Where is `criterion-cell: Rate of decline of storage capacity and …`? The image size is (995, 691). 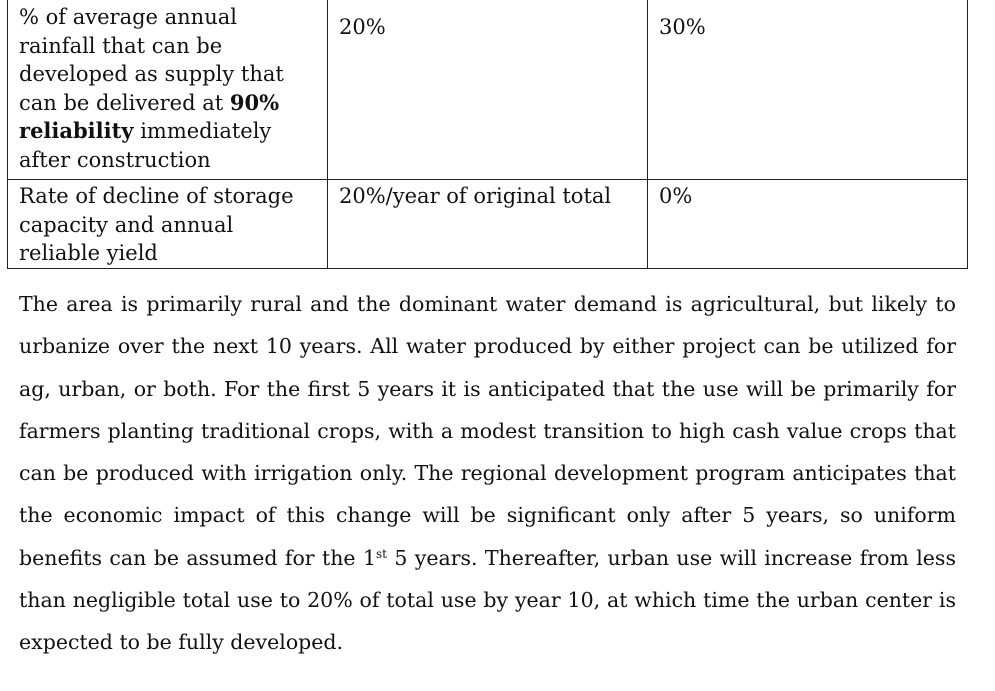 criterion-cell: Rate of decline of storage capacity and … is located at coordinates (167, 224).